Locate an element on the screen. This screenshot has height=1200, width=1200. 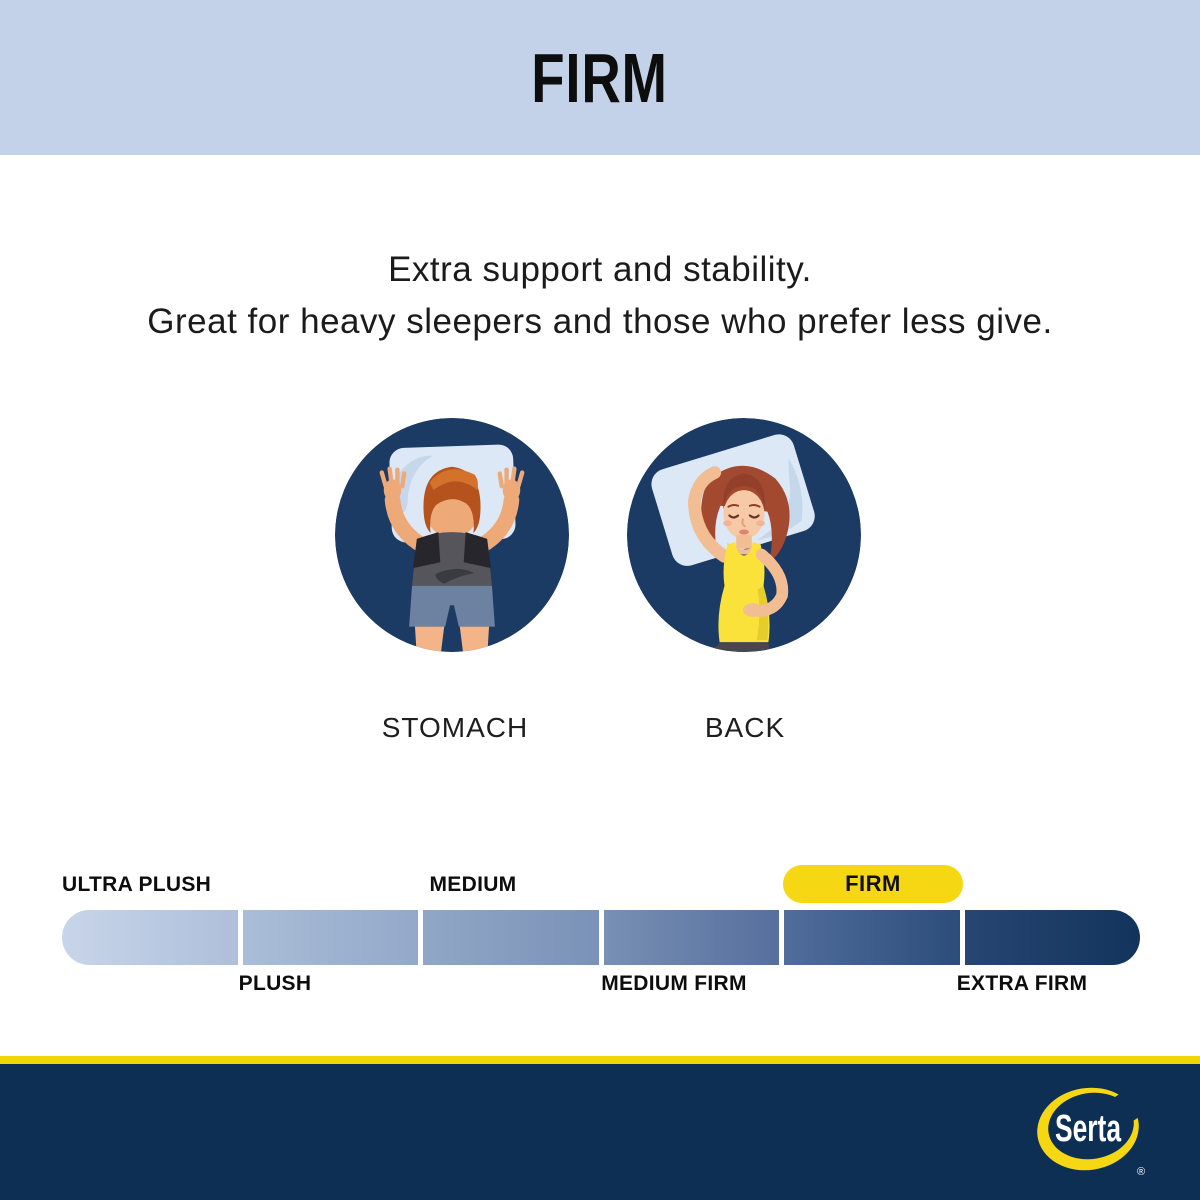
stomach-sleeper-icon is located at coordinates (452, 535).